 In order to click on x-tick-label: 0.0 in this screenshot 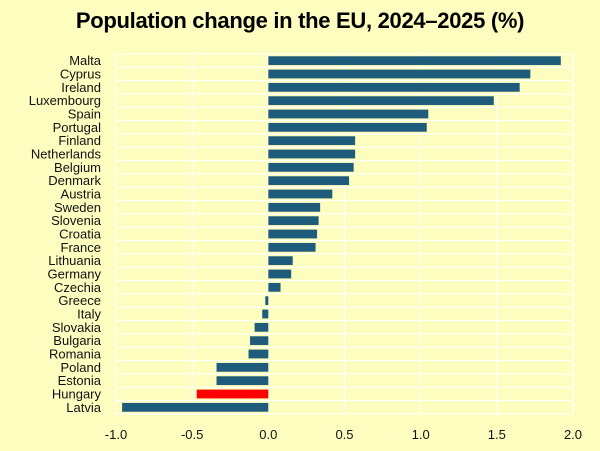, I will do `click(268, 434)`.